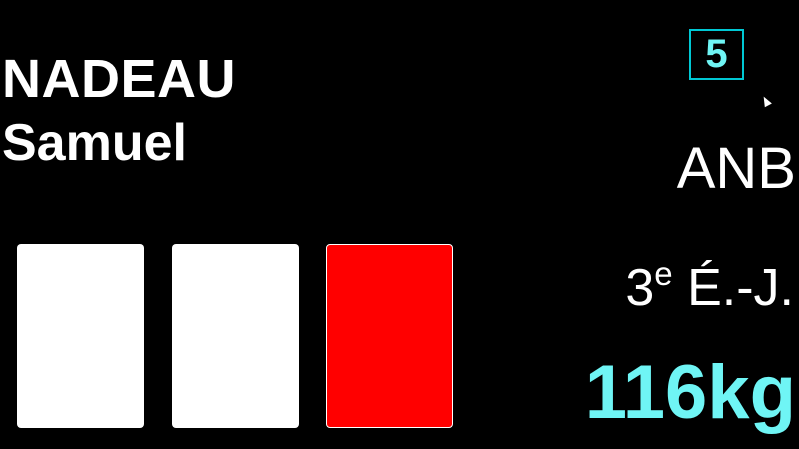 The height and width of the screenshot is (449, 799). I want to click on referee-light-left, so click(80, 336).